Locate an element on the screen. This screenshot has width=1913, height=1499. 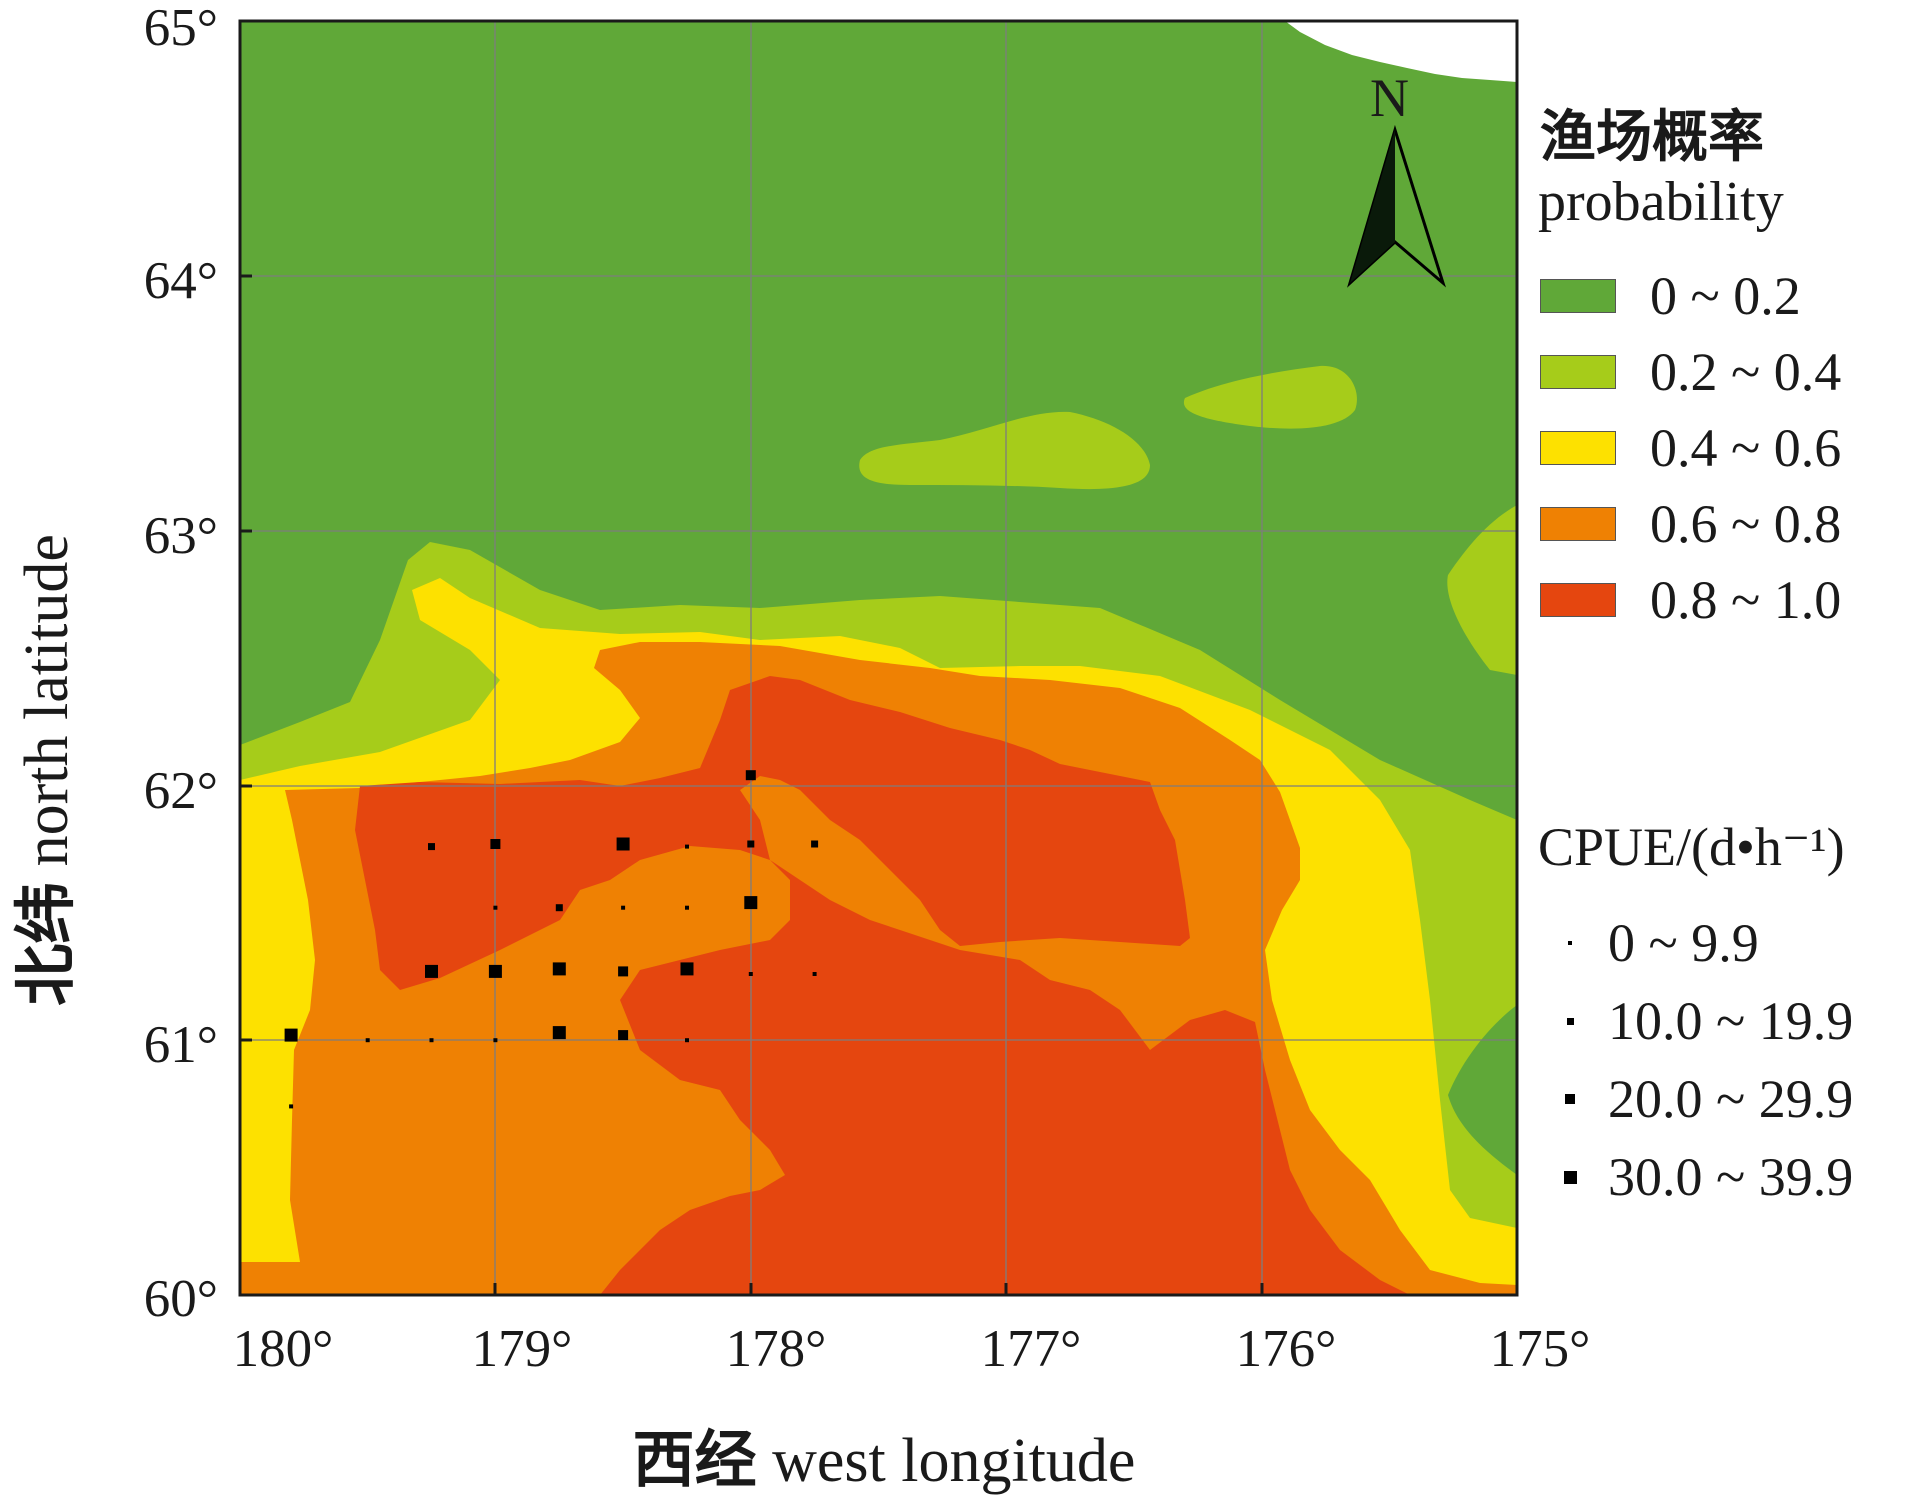
x-tick-label: 180° is located at coordinates (283, 1349).